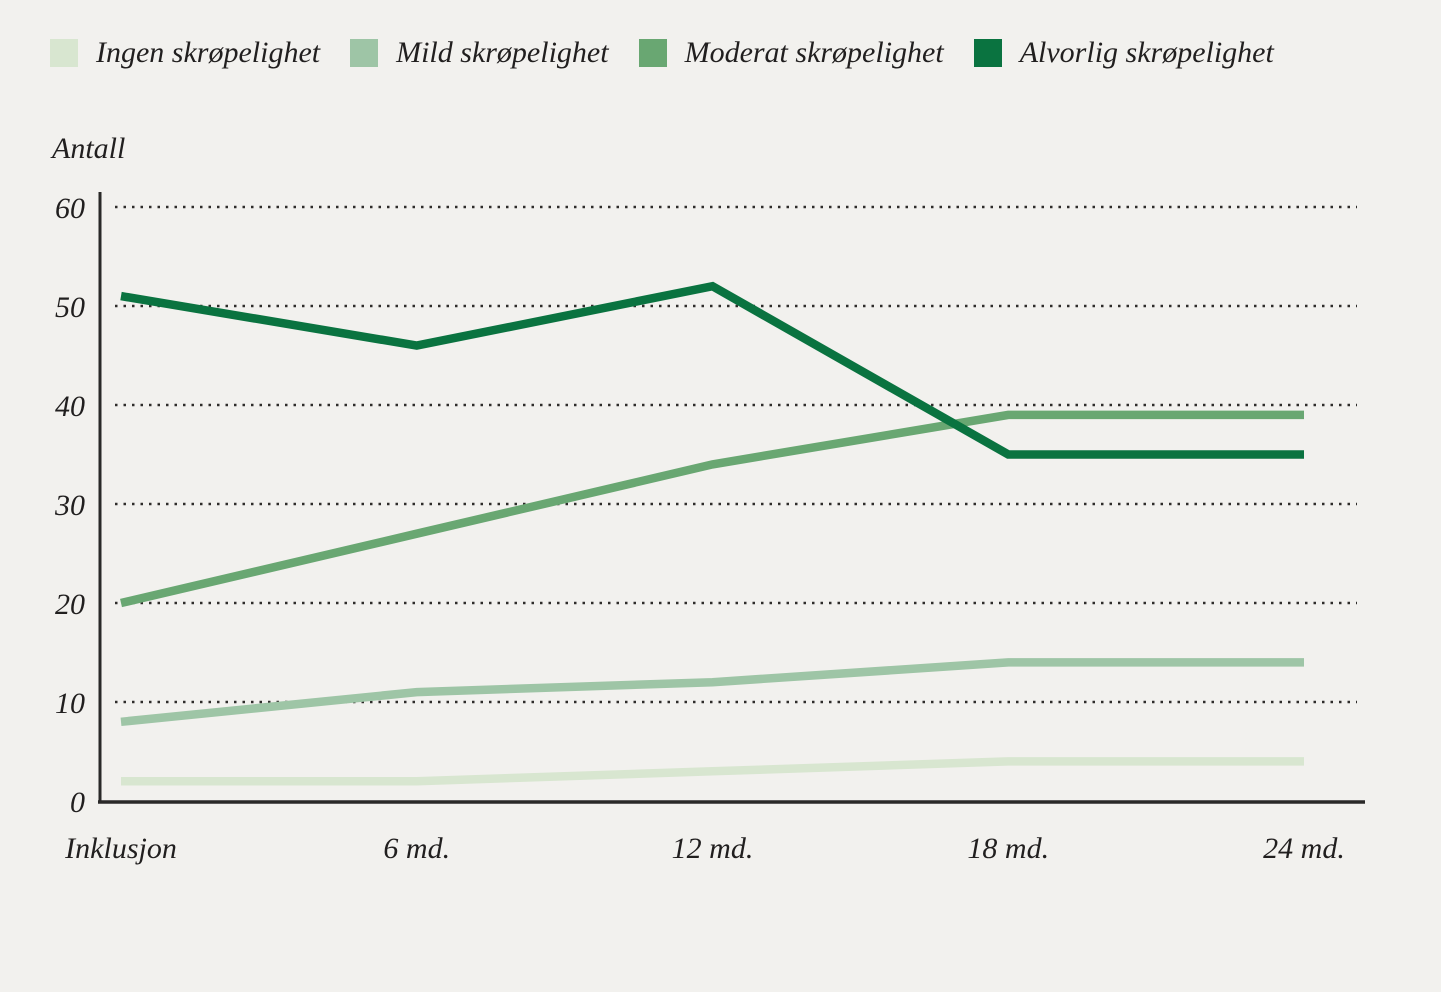  I want to click on y-tick-label-30: 30, so click(69, 505).